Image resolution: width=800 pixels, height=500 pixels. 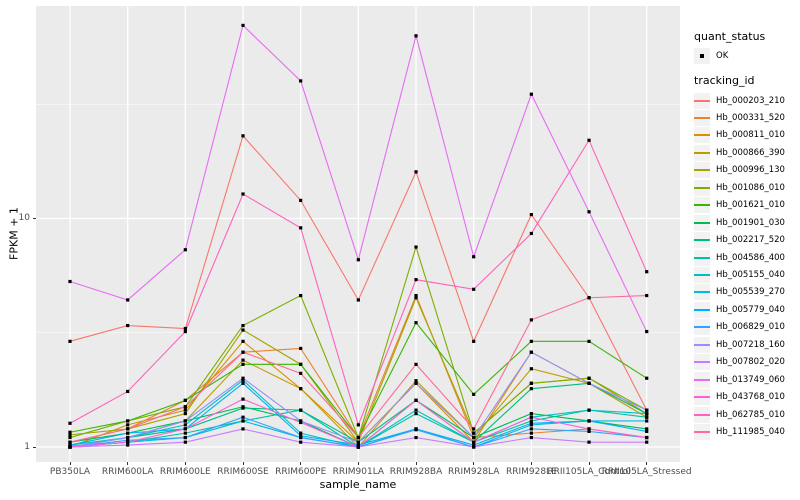 I want to click on legend-item-Hb_004586_400: Hb_004586_400, so click(x=739, y=257).